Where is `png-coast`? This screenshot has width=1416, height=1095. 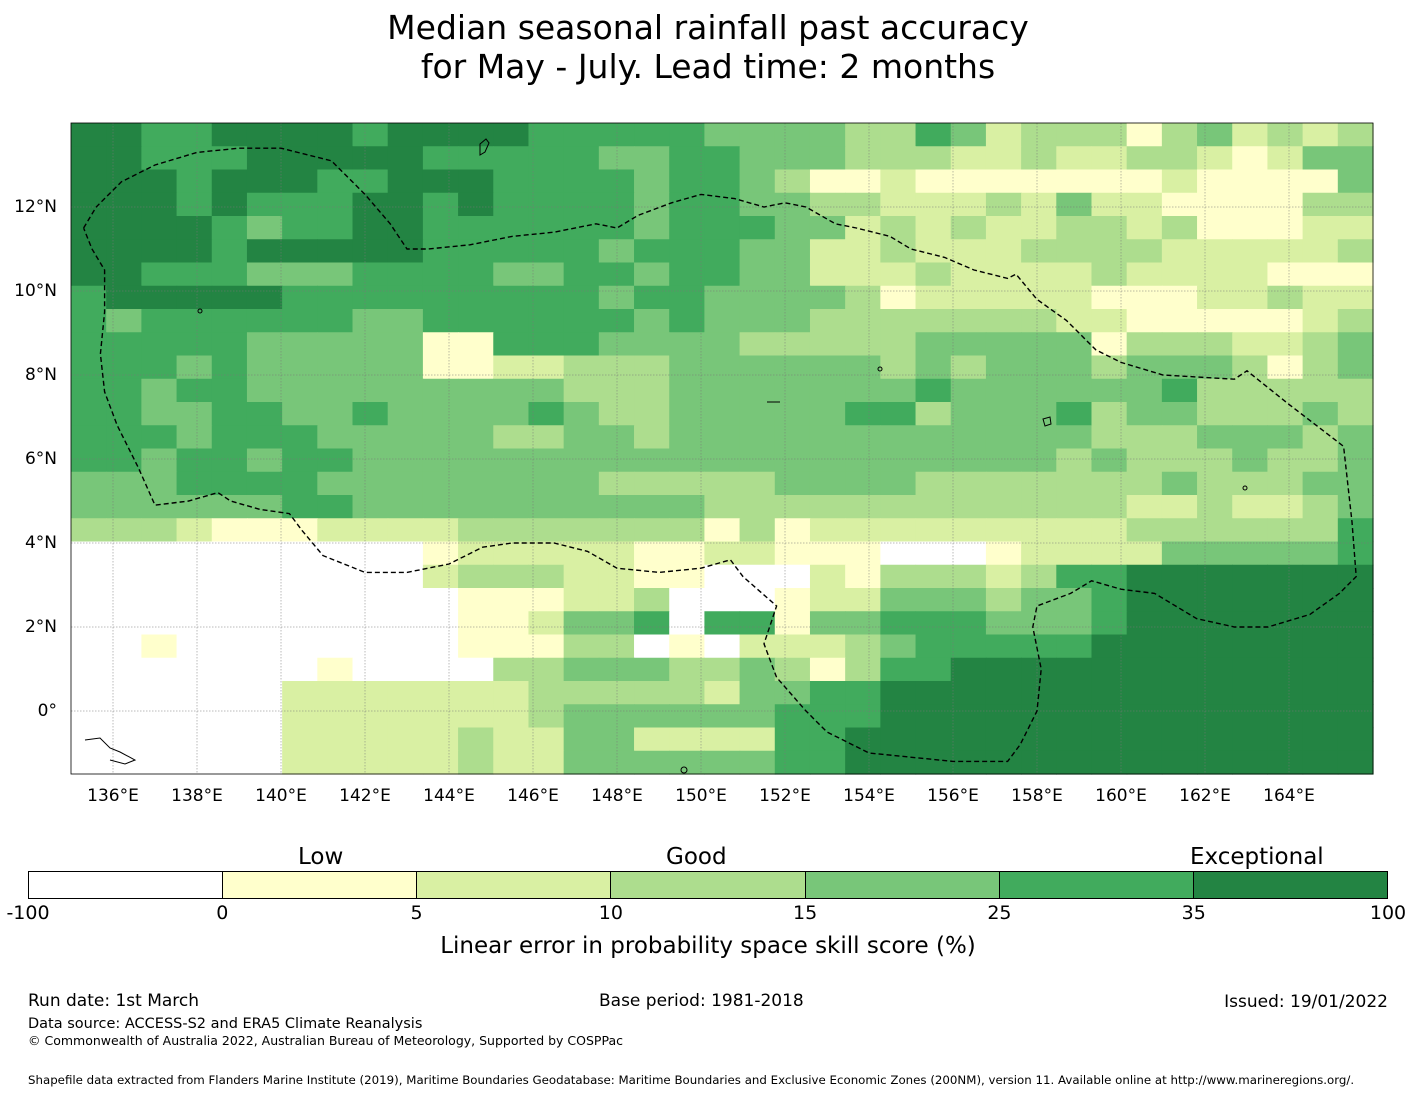
png-coast is located at coordinates (110, 751).